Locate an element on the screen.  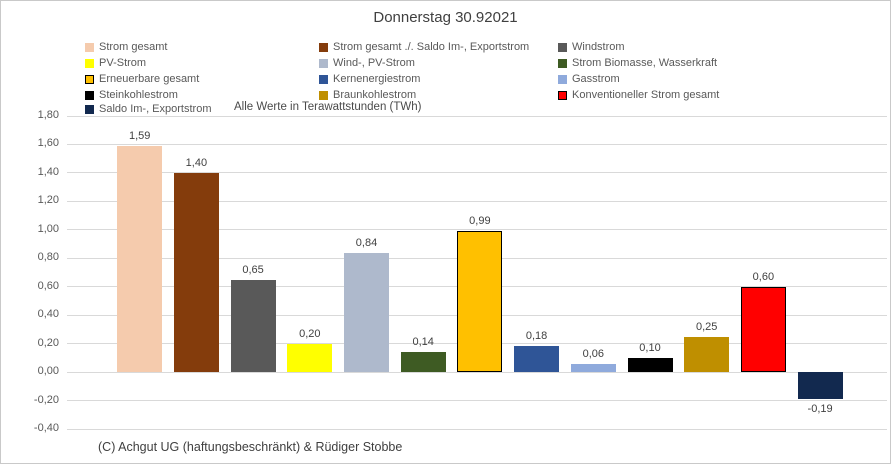
y-axis-tick-label: 0,80 is located at coordinates (48, 257).